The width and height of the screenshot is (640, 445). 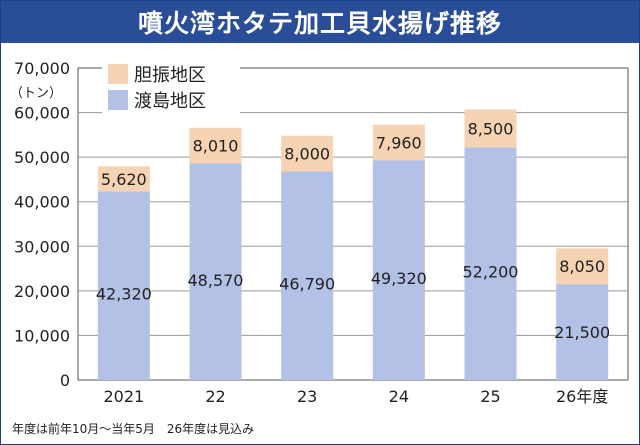 I want to click on x-tick-label: 24, so click(x=399, y=396).